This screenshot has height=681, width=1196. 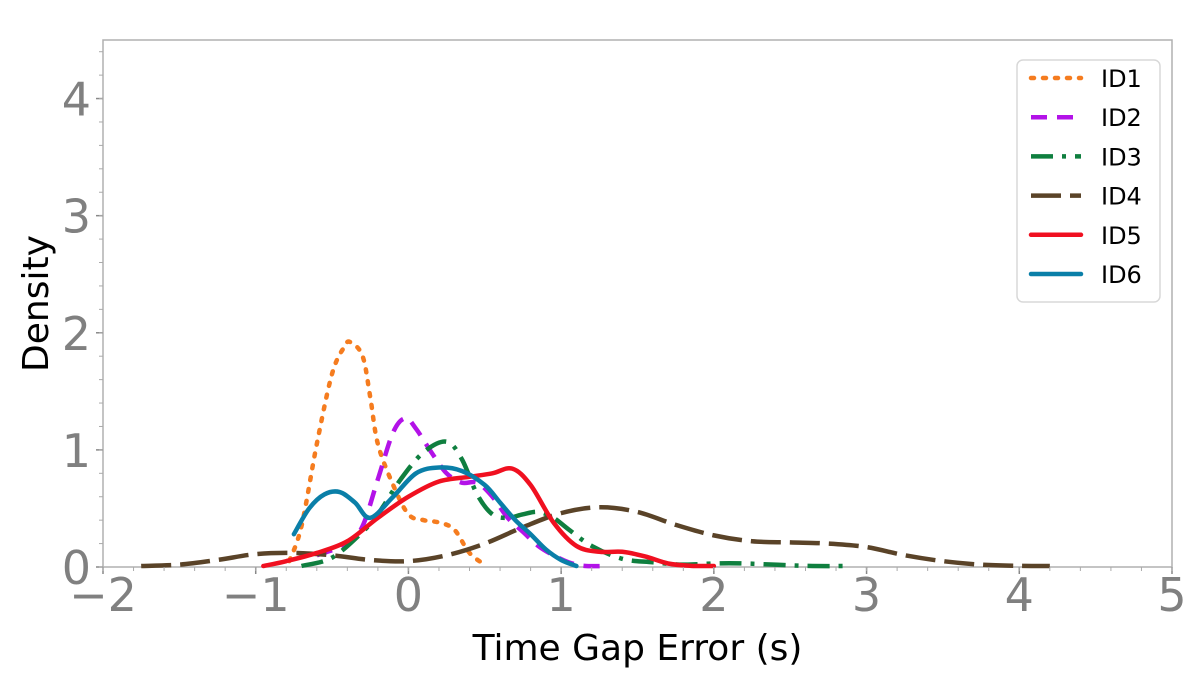 I want to click on legend-label-id2: ID2, so click(x=1121, y=118).